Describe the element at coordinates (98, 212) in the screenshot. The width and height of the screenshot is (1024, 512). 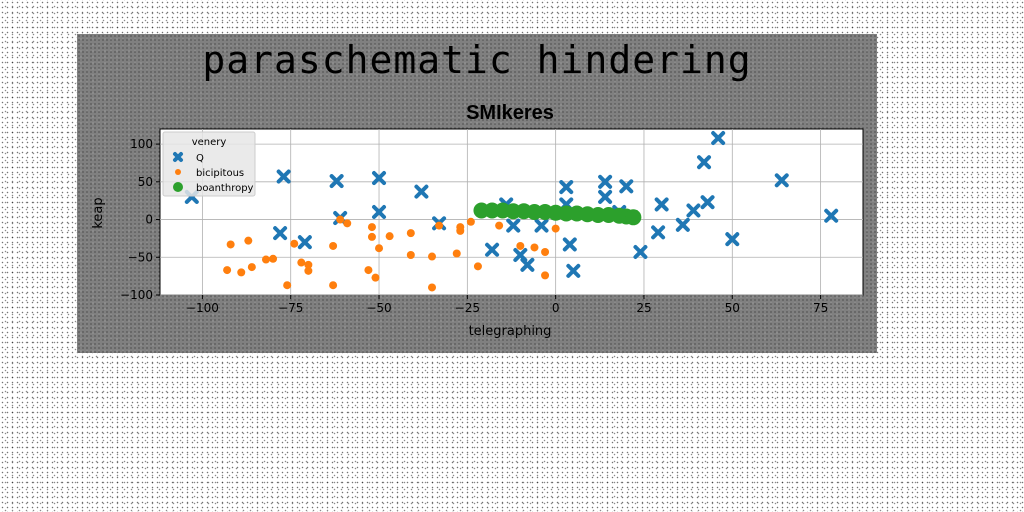
I see `y-axis-label: keap` at that location.